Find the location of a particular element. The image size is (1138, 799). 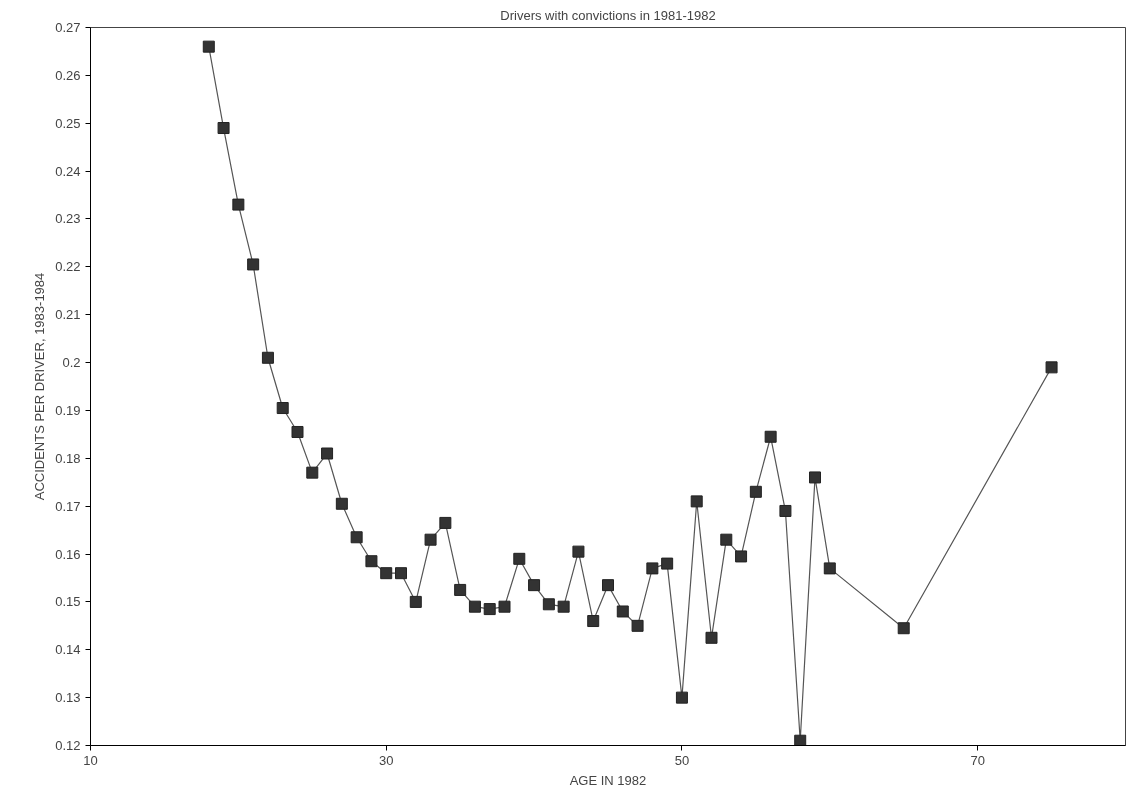

y-tick-label: 0.26 is located at coordinates (68, 75).